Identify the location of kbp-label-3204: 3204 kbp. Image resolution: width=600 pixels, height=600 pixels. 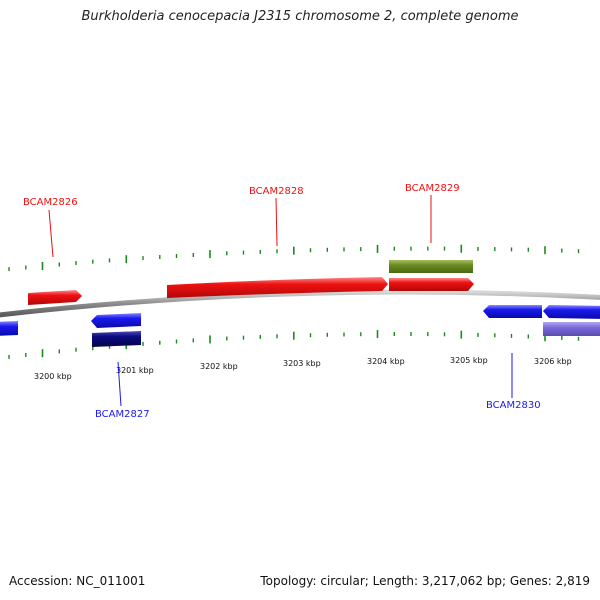
(386, 361).